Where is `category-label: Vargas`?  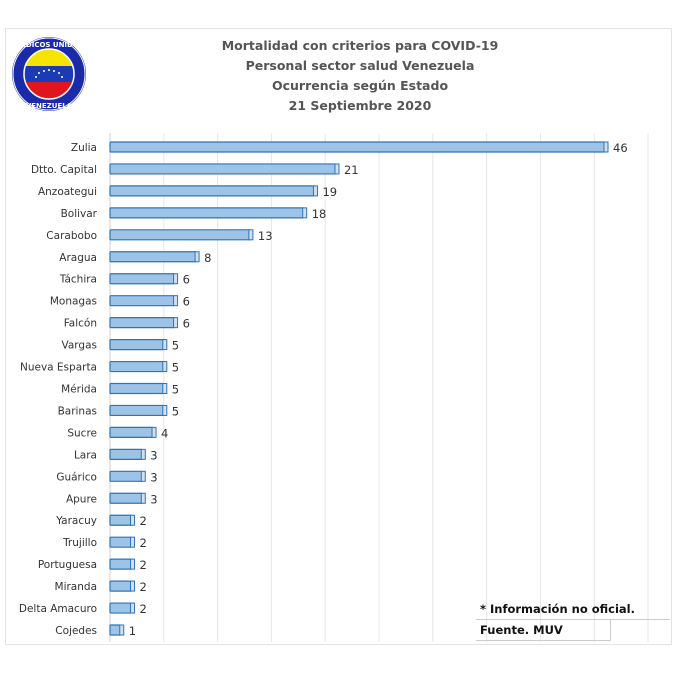
category-label: Vargas is located at coordinates (79, 346).